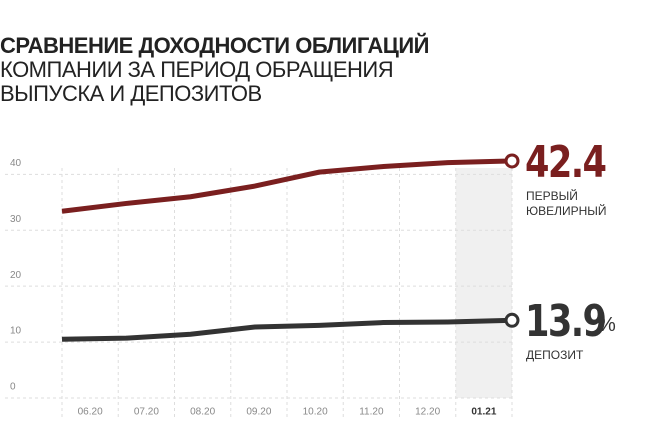  I want to click on x-tick-label: 09.20, so click(258, 412).